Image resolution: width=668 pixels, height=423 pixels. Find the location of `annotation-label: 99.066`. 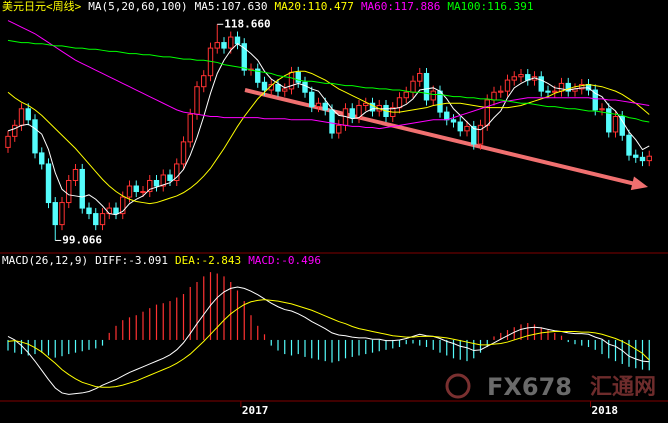

annotation-label: 99.066 is located at coordinates (82, 239).